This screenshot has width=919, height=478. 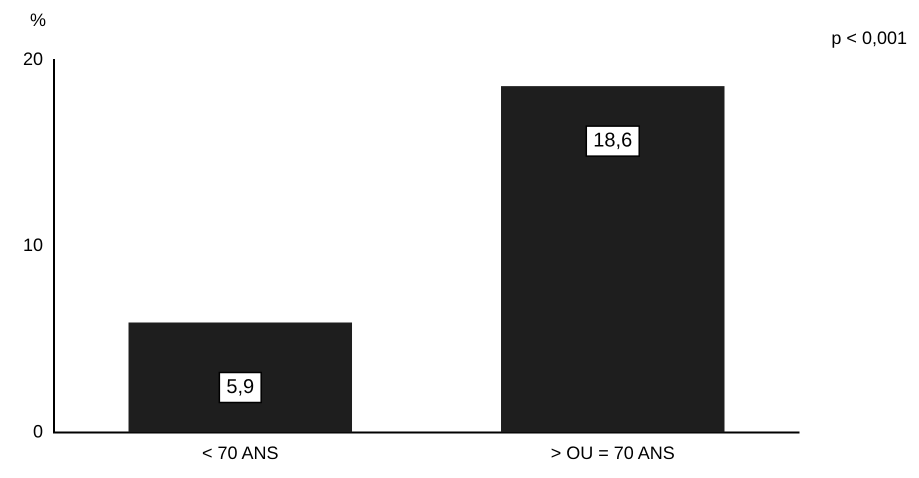 I want to click on text: p < 0,001, so click(x=869, y=38).